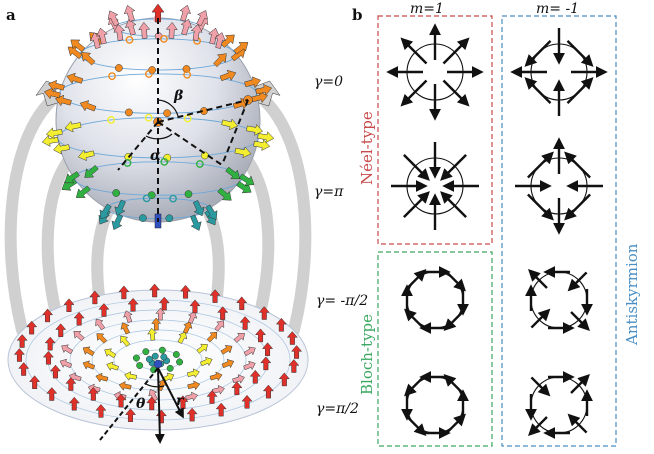  What do you see at coordinates (435, 349) in the screenshot?
I see `bloch-box` at bounding box center [435, 349].